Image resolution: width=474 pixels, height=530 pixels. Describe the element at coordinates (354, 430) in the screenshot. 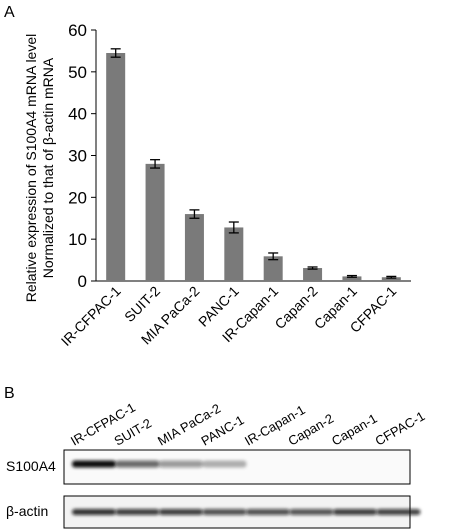

I see `lane-label-capan-1: Capan-1` at that location.